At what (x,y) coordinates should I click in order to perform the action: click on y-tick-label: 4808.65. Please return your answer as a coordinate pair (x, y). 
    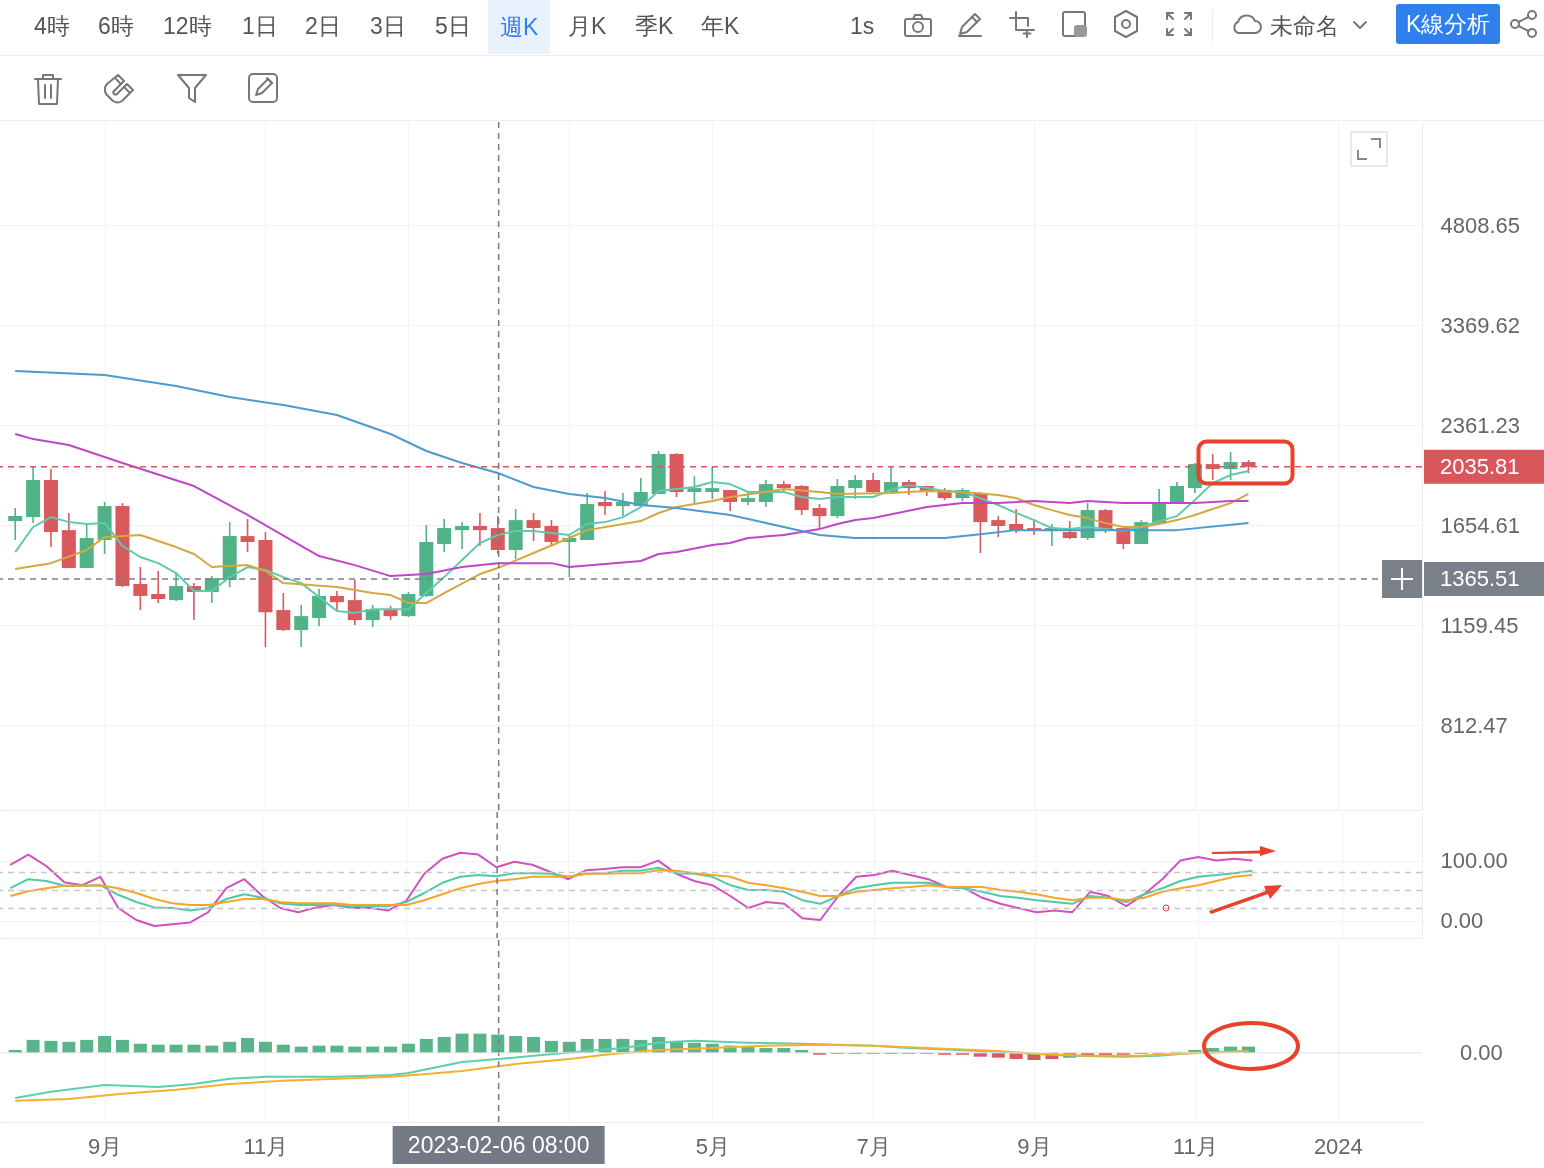
    Looking at the image, I should click on (1480, 225).